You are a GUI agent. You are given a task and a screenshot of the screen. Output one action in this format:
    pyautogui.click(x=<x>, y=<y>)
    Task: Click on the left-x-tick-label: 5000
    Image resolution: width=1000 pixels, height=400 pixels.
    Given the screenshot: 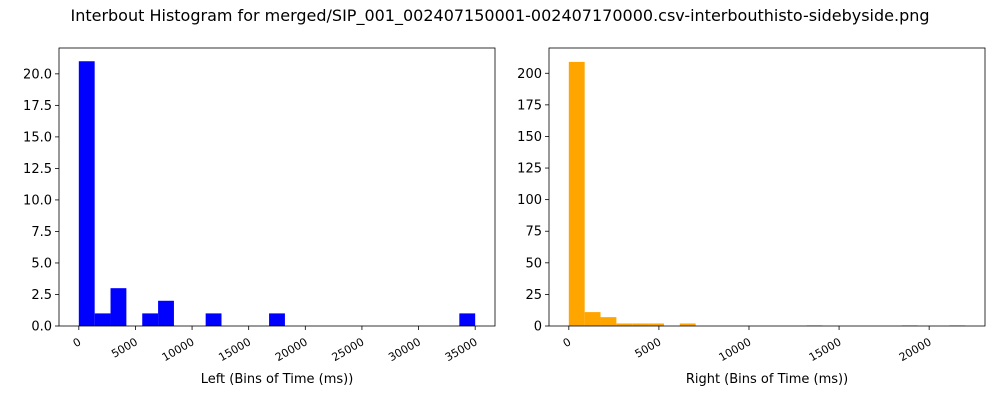 What is the action you would take?
    pyautogui.click(x=124, y=347)
    